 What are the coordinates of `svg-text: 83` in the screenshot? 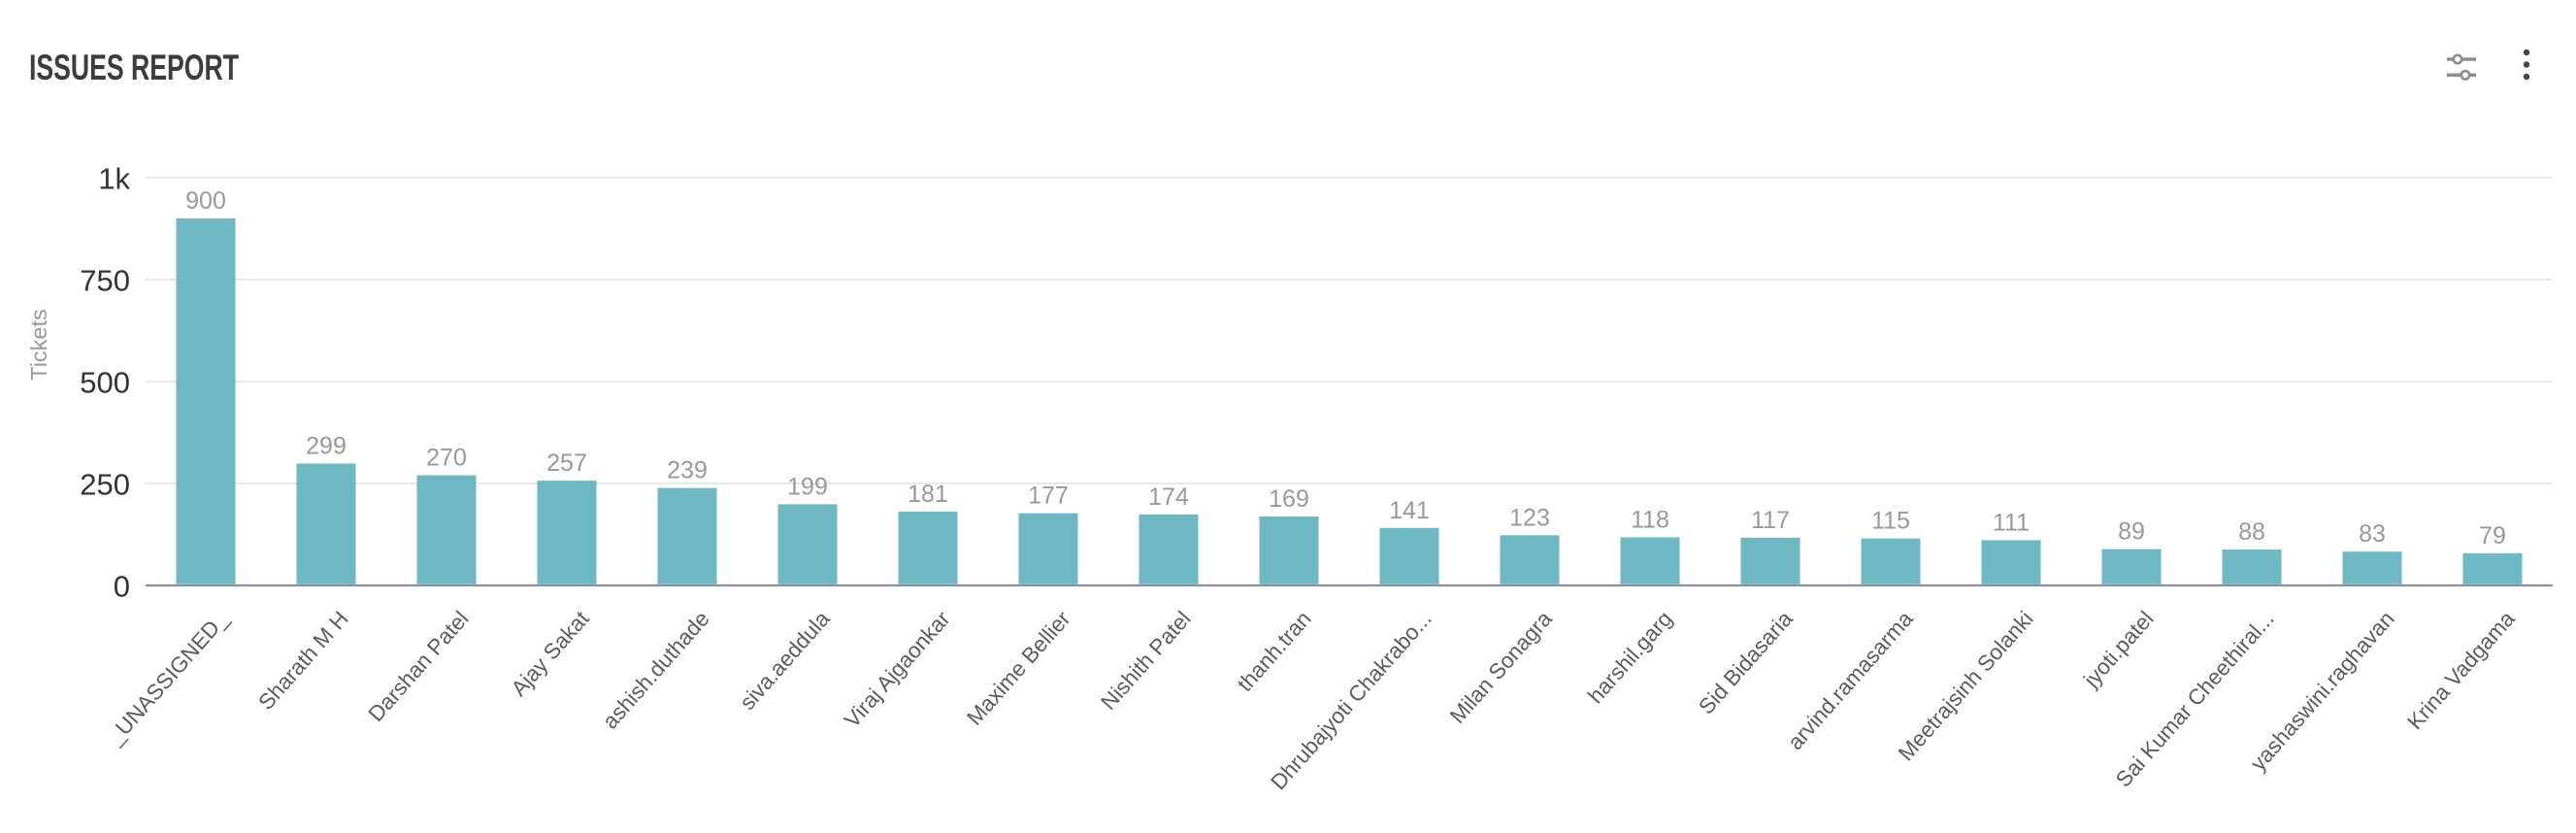 It's located at (2372, 534).